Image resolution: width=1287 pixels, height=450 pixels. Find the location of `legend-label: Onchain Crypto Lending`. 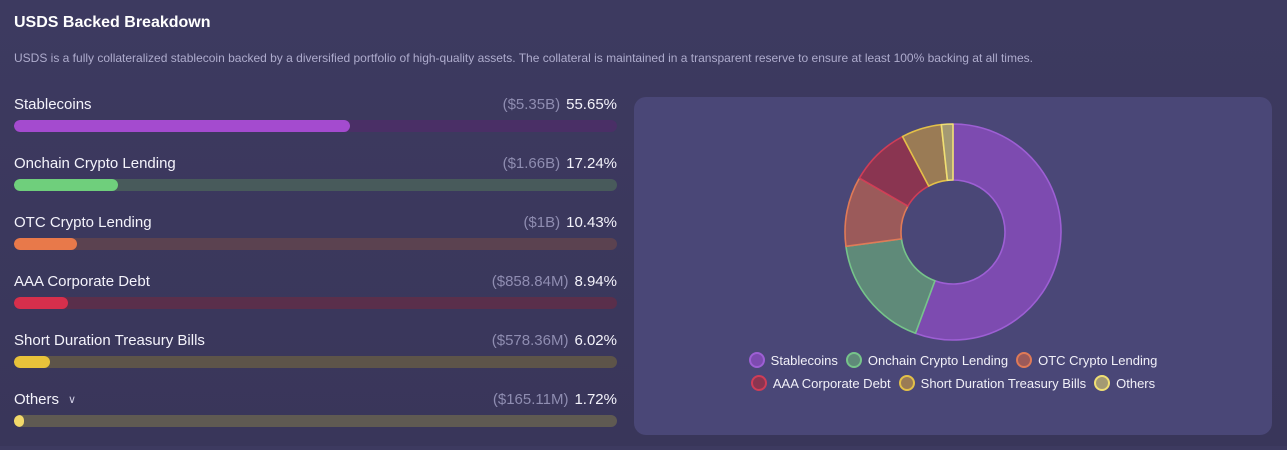

legend-label: Onchain Crypto Lending is located at coordinates (938, 360).